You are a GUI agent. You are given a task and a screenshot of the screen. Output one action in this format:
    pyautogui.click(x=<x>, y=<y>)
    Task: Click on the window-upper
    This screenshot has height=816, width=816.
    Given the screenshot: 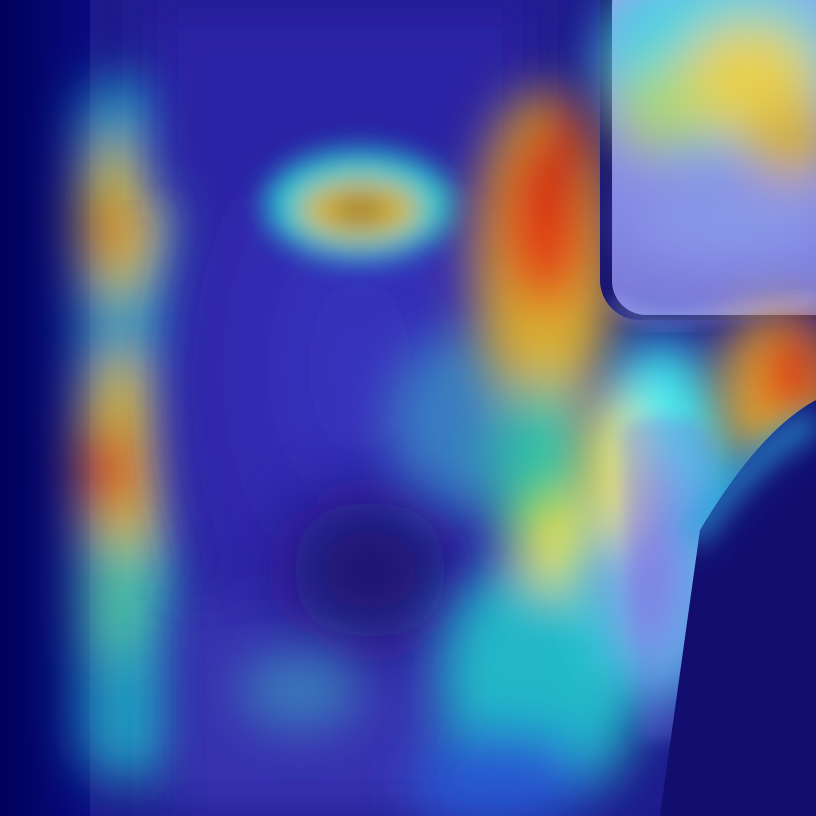 What is the action you would take?
    pyautogui.click(x=708, y=160)
    